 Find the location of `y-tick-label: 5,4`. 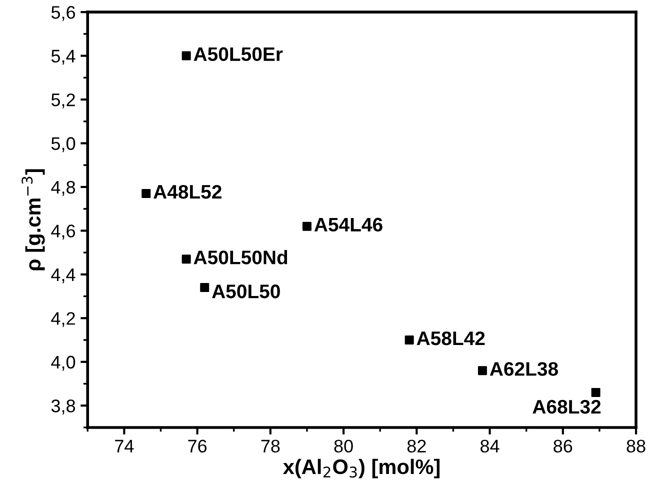

y-tick-label: 5,4 is located at coordinates (63, 57).